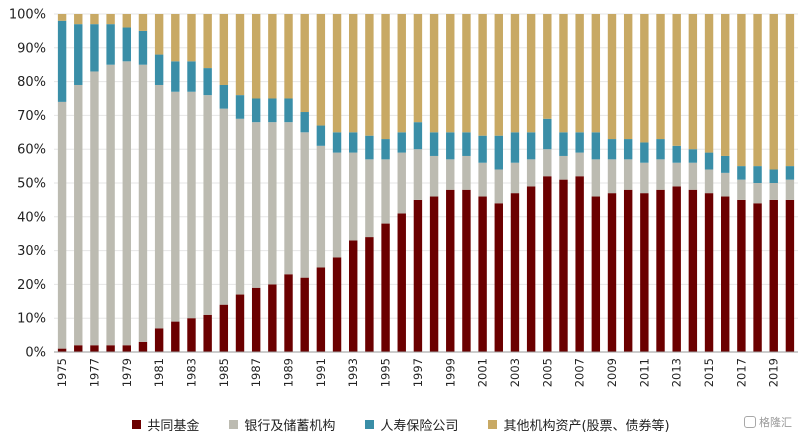 This screenshot has height=439, width=802. Describe the element at coordinates (596, 146) in the screenshot. I see `bar-segment-s2-2008` at that location.